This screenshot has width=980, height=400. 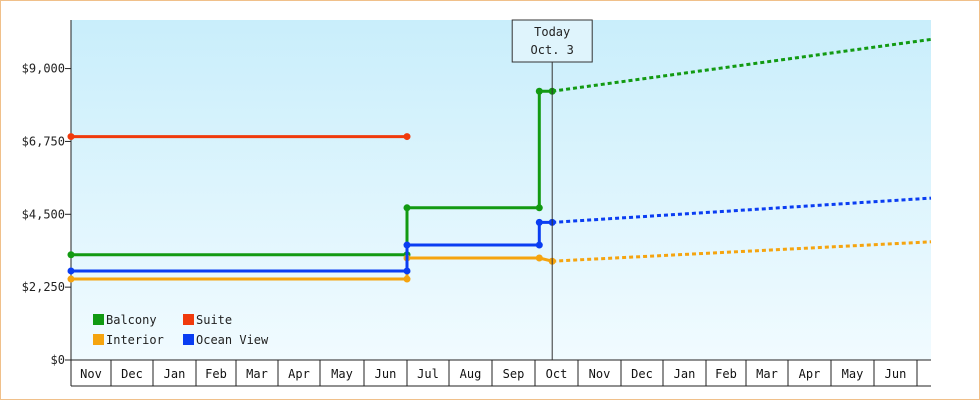 I want to click on month-label: Jul, so click(x=428, y=374).